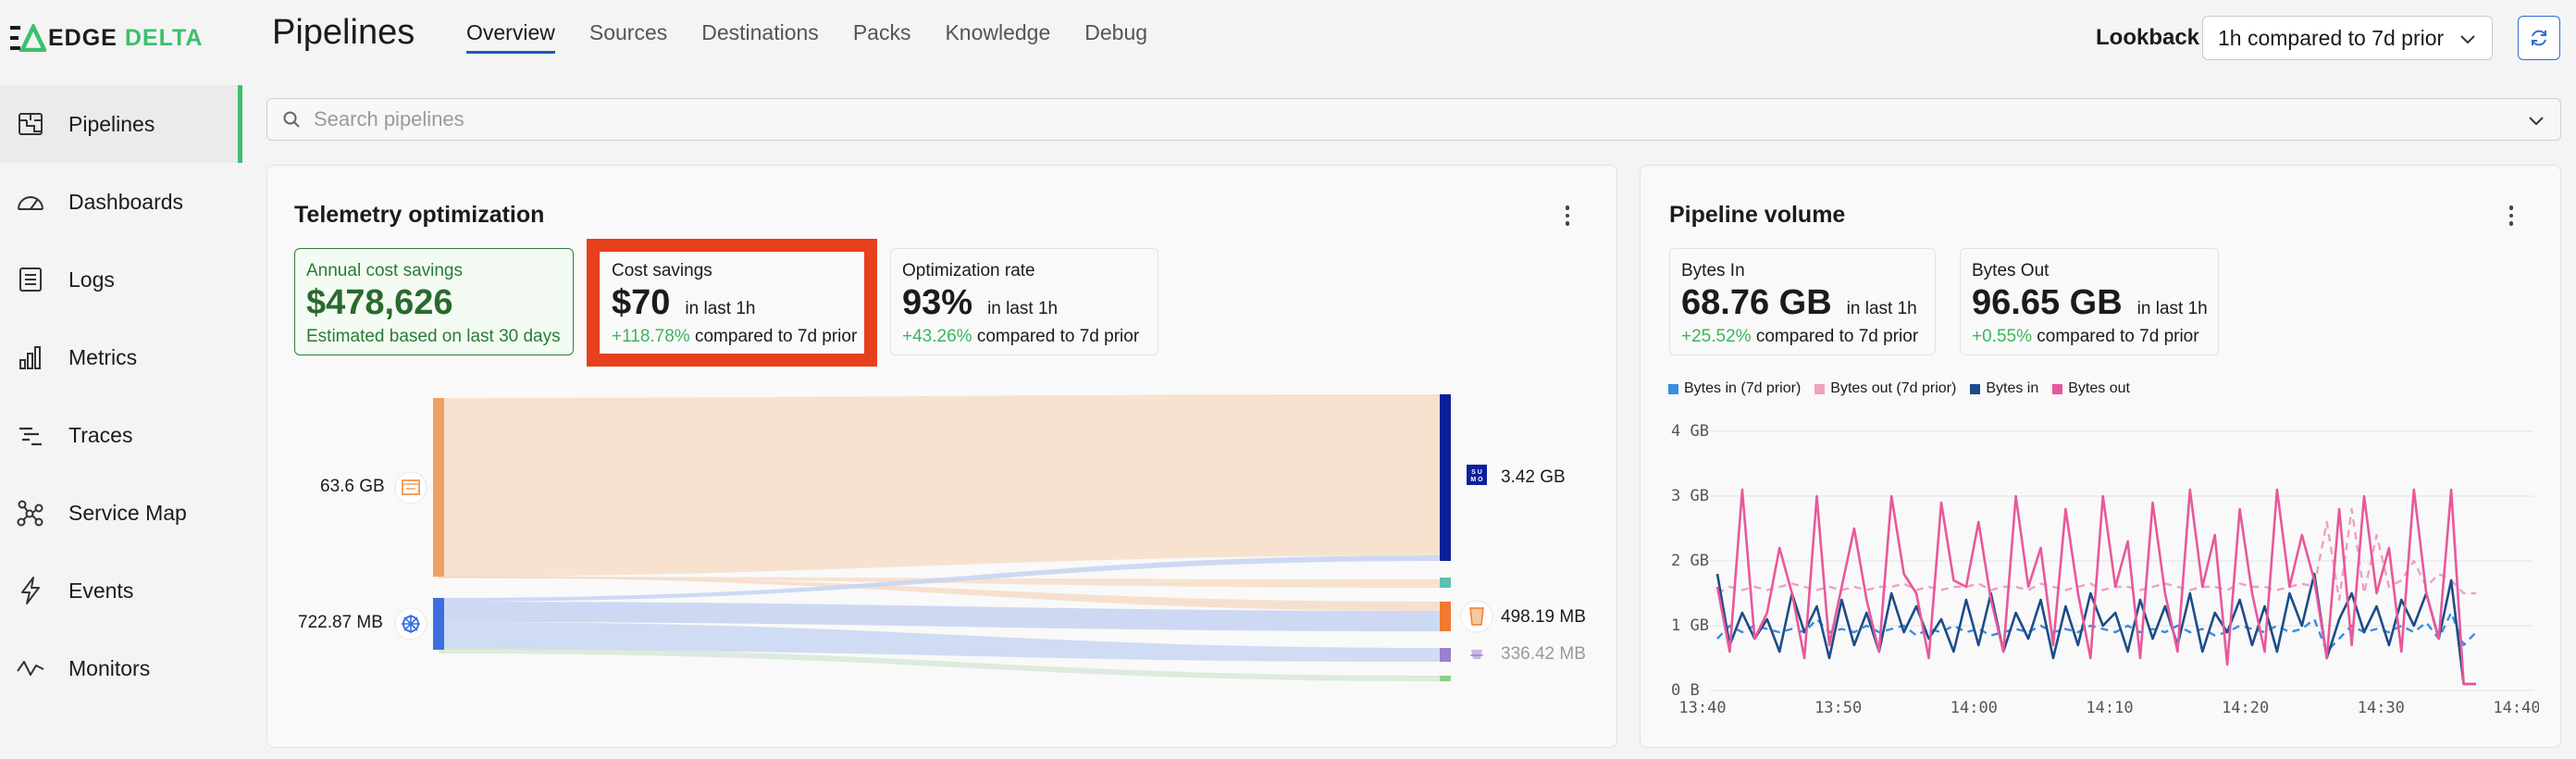 The image size is (2576, 759). Describe the element at coordinates (1446, 655) in the screenshot. I see `dest-node-splunk` at that location.